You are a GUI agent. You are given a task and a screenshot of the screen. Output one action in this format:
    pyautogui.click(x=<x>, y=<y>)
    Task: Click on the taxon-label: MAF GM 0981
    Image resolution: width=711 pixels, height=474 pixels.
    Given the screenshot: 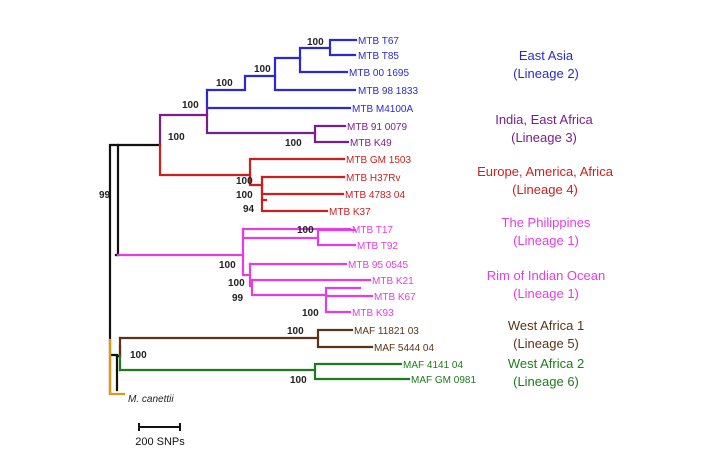 What is the action you would take?
    pyautogui.click(x=443, y=380)
    